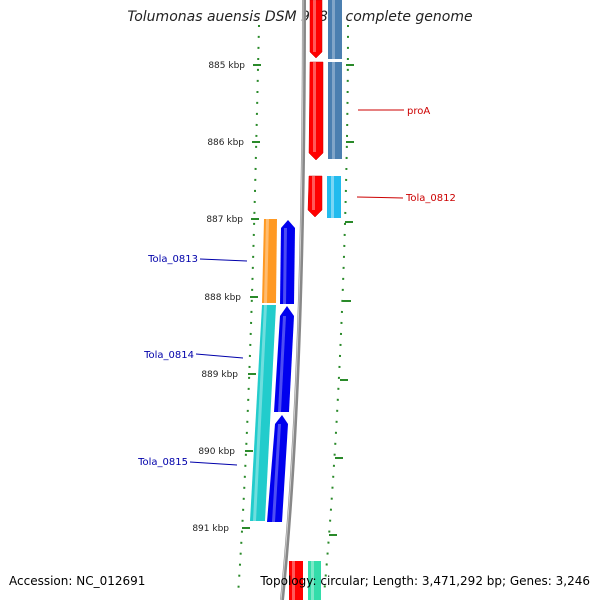 The width and height of the screenshot is (600, 600). I want to click on cds-feature-bottom, so click(296, 580).